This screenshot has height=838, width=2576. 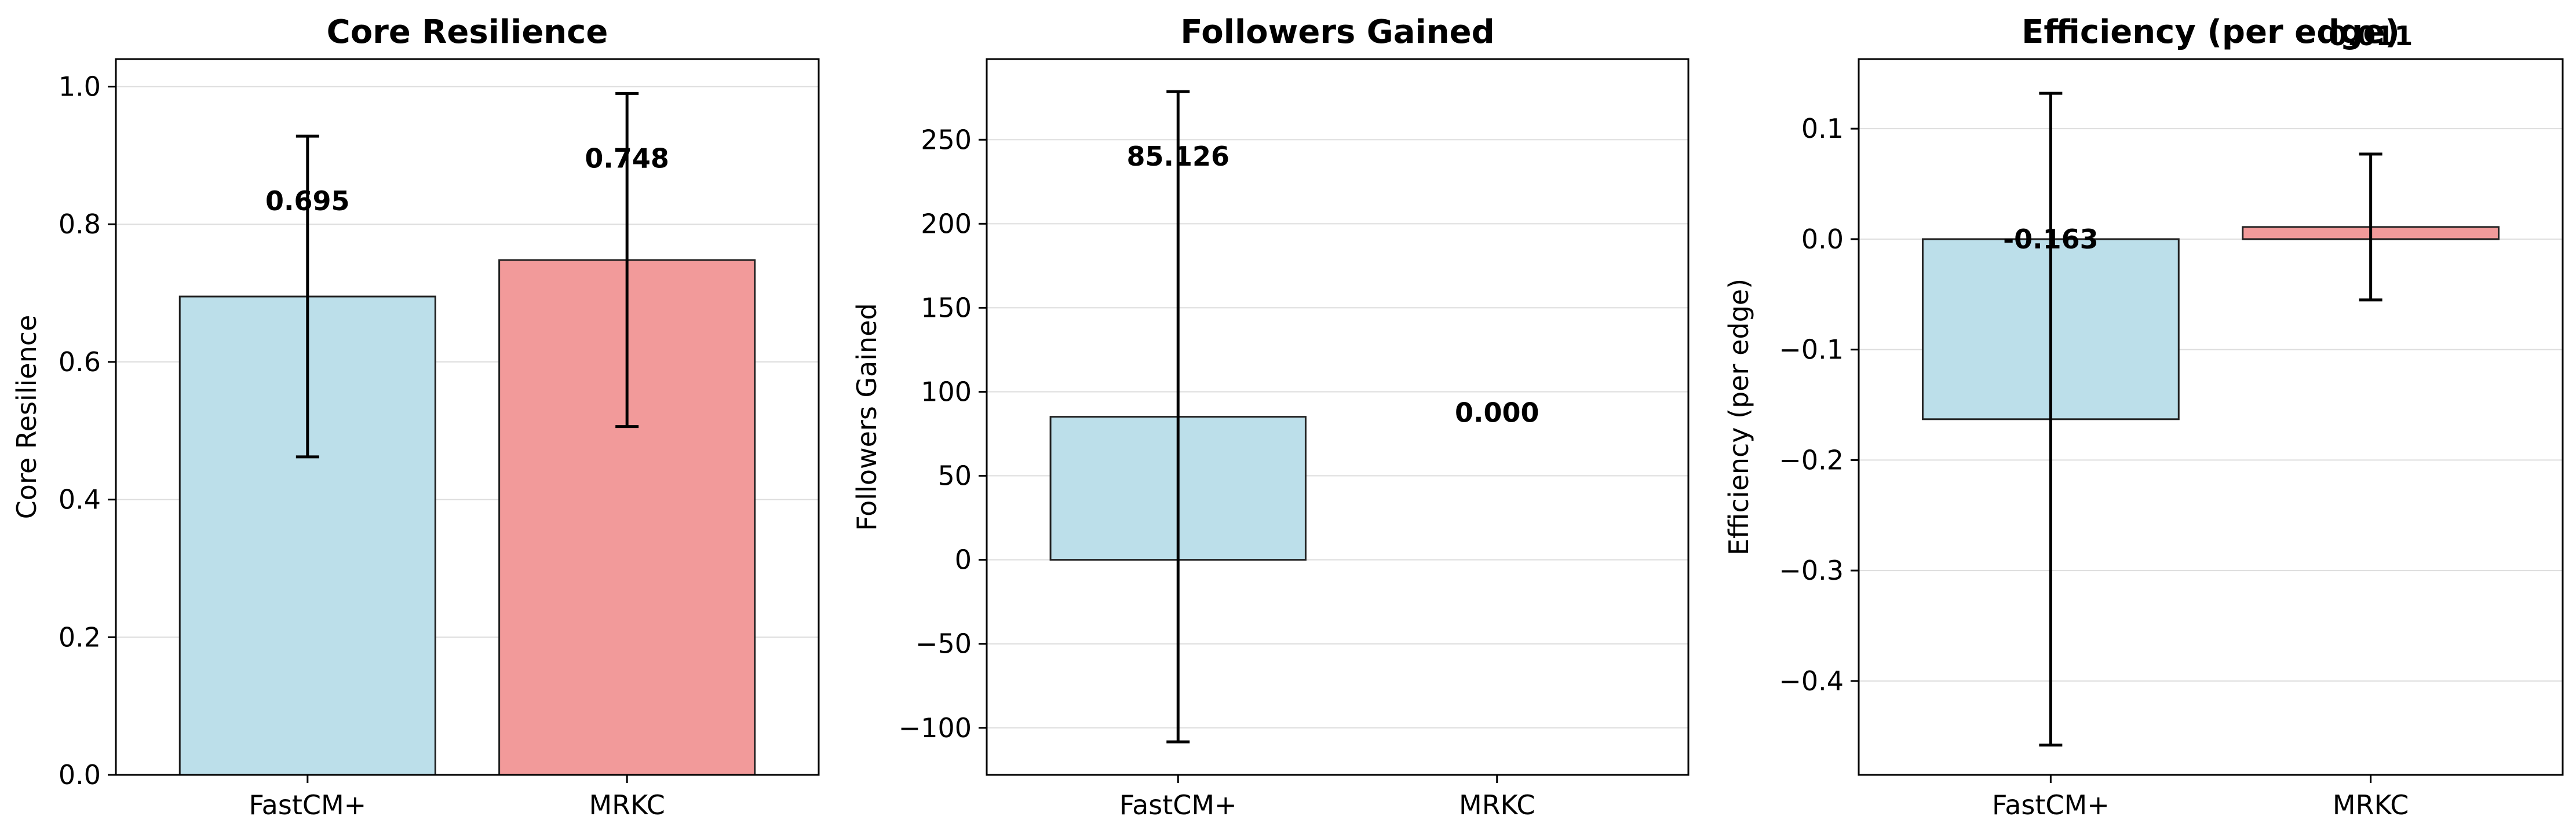 I want to click on chart-title: Efficiency (per edge), so click(x=2211, y=32).